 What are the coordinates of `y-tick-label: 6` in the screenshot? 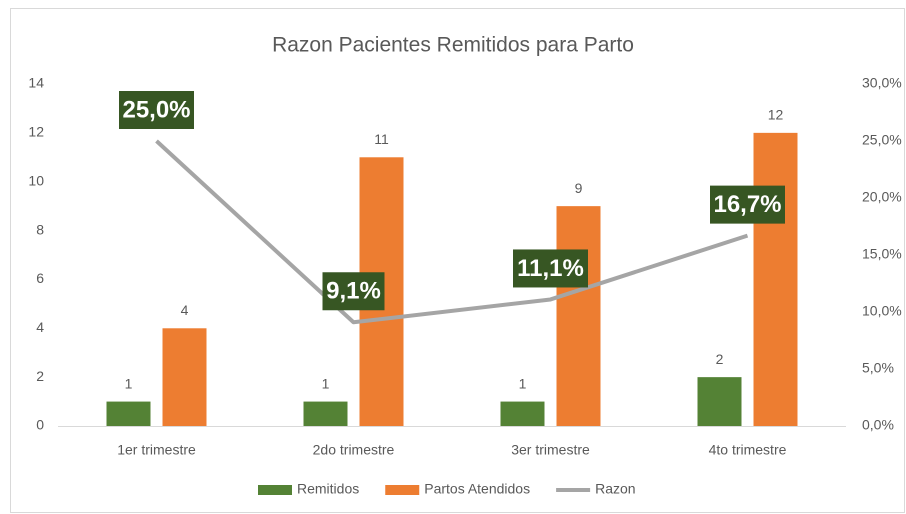 It's located at (40, 278).